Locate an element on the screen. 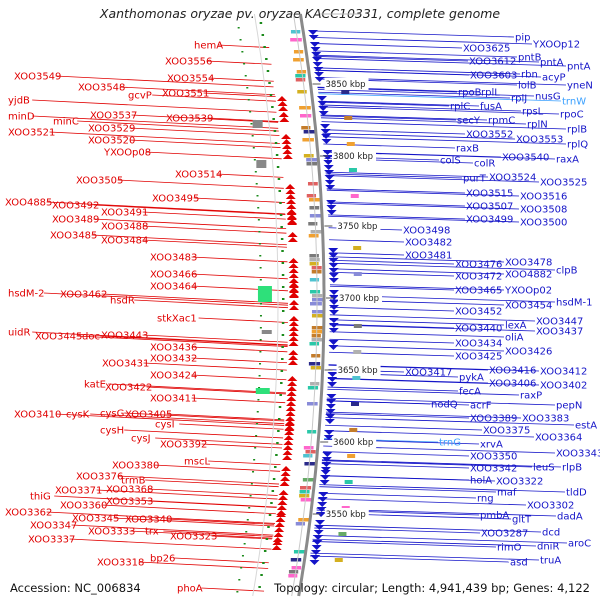 The width and height of the screenshot is (600, 600). gene-label: purT is located at coordinates (475, 179).